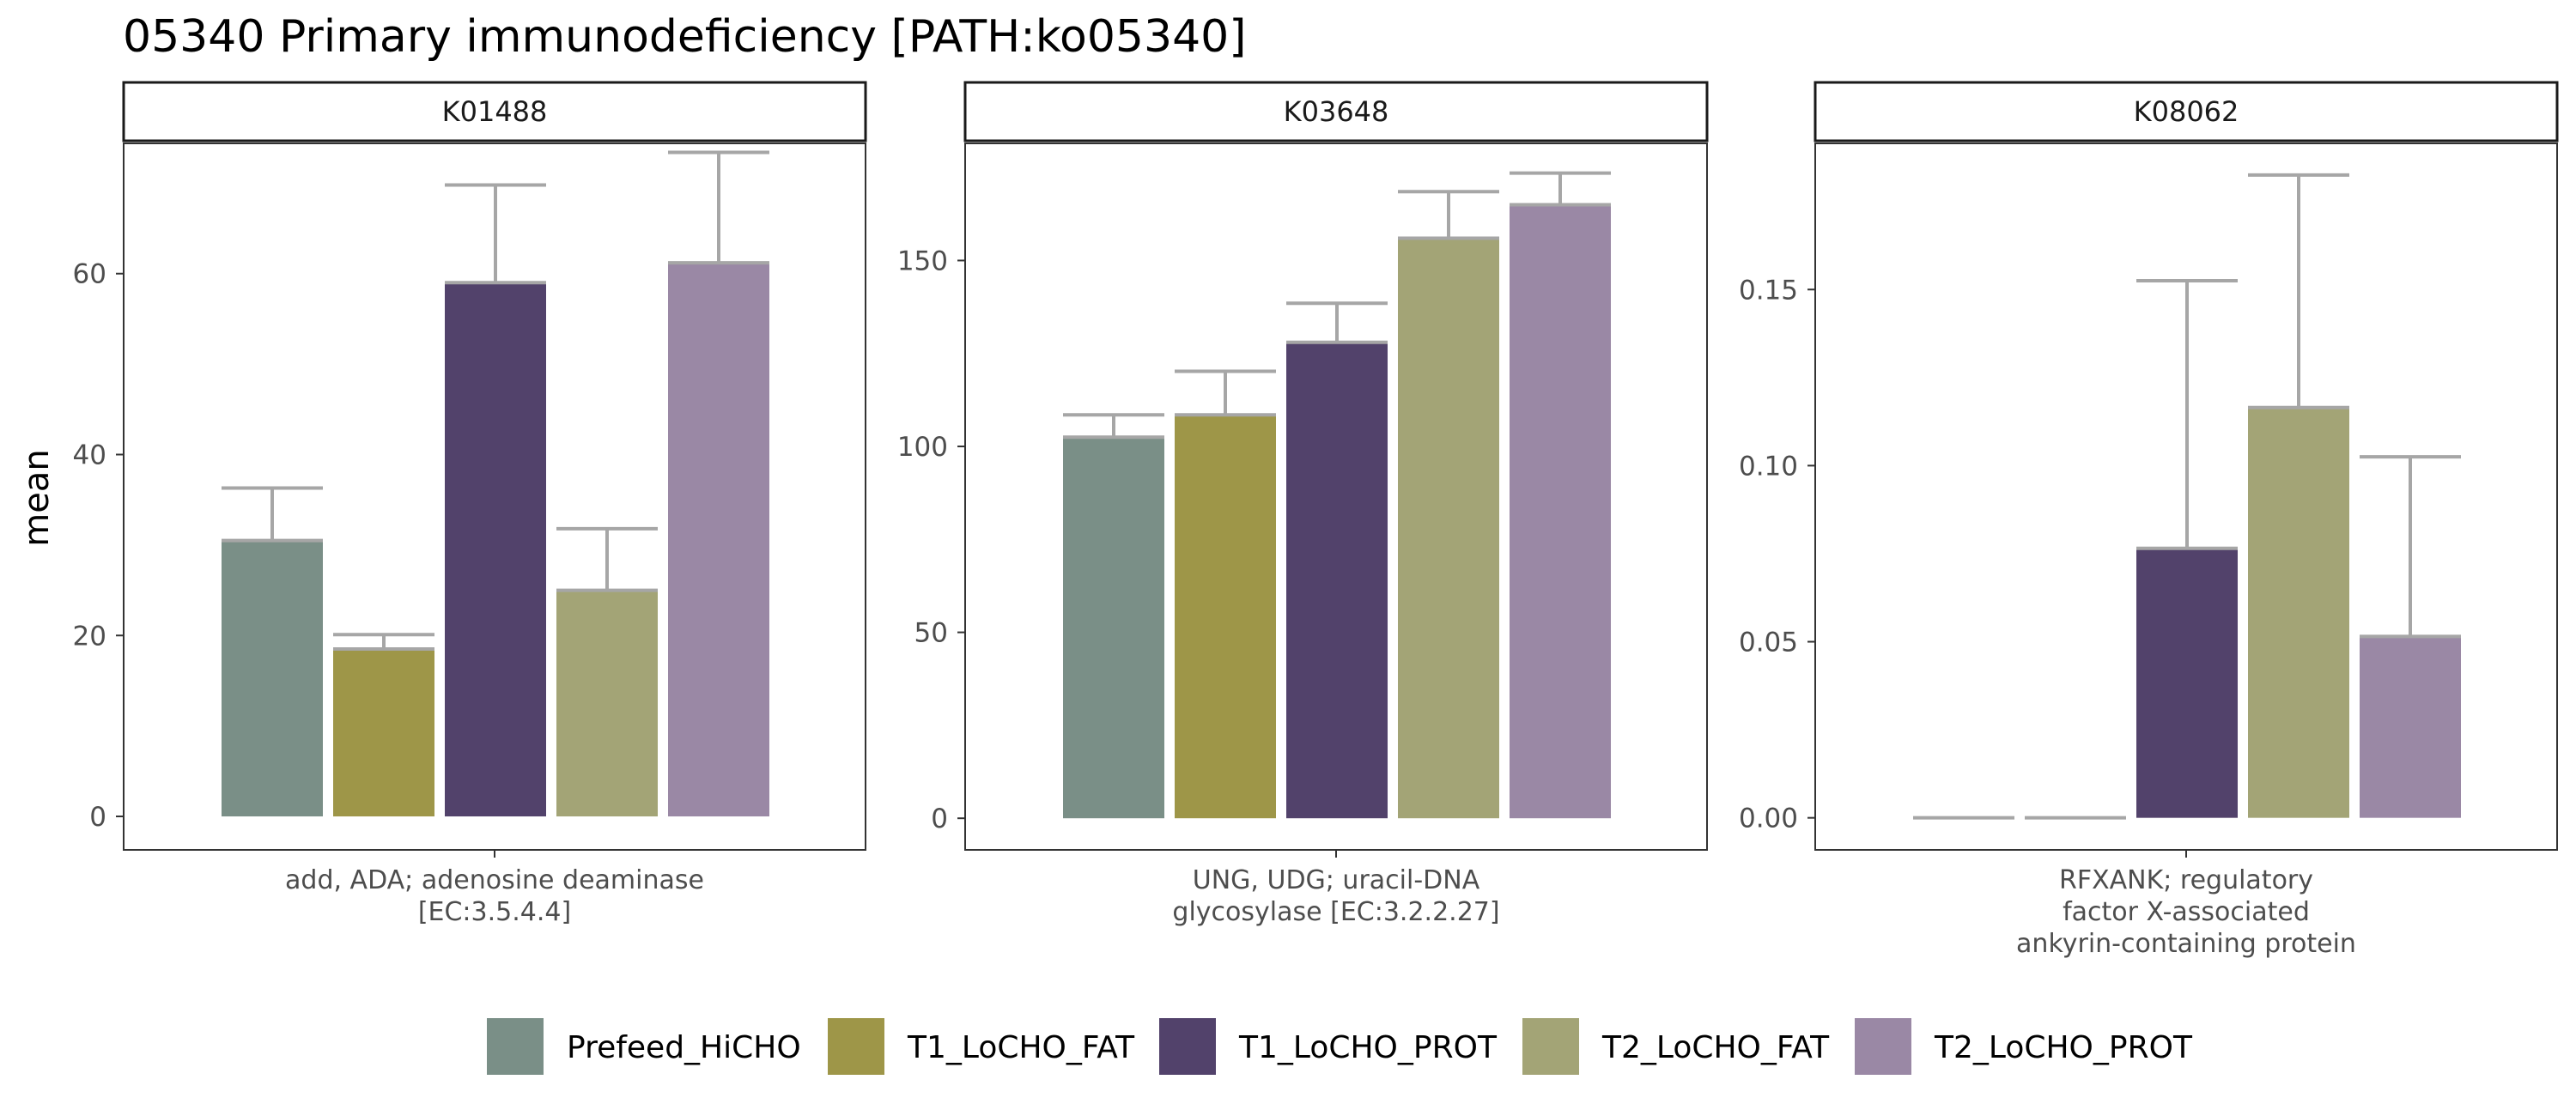  I want to click on y-tick-label: 100, so click(922, 447).